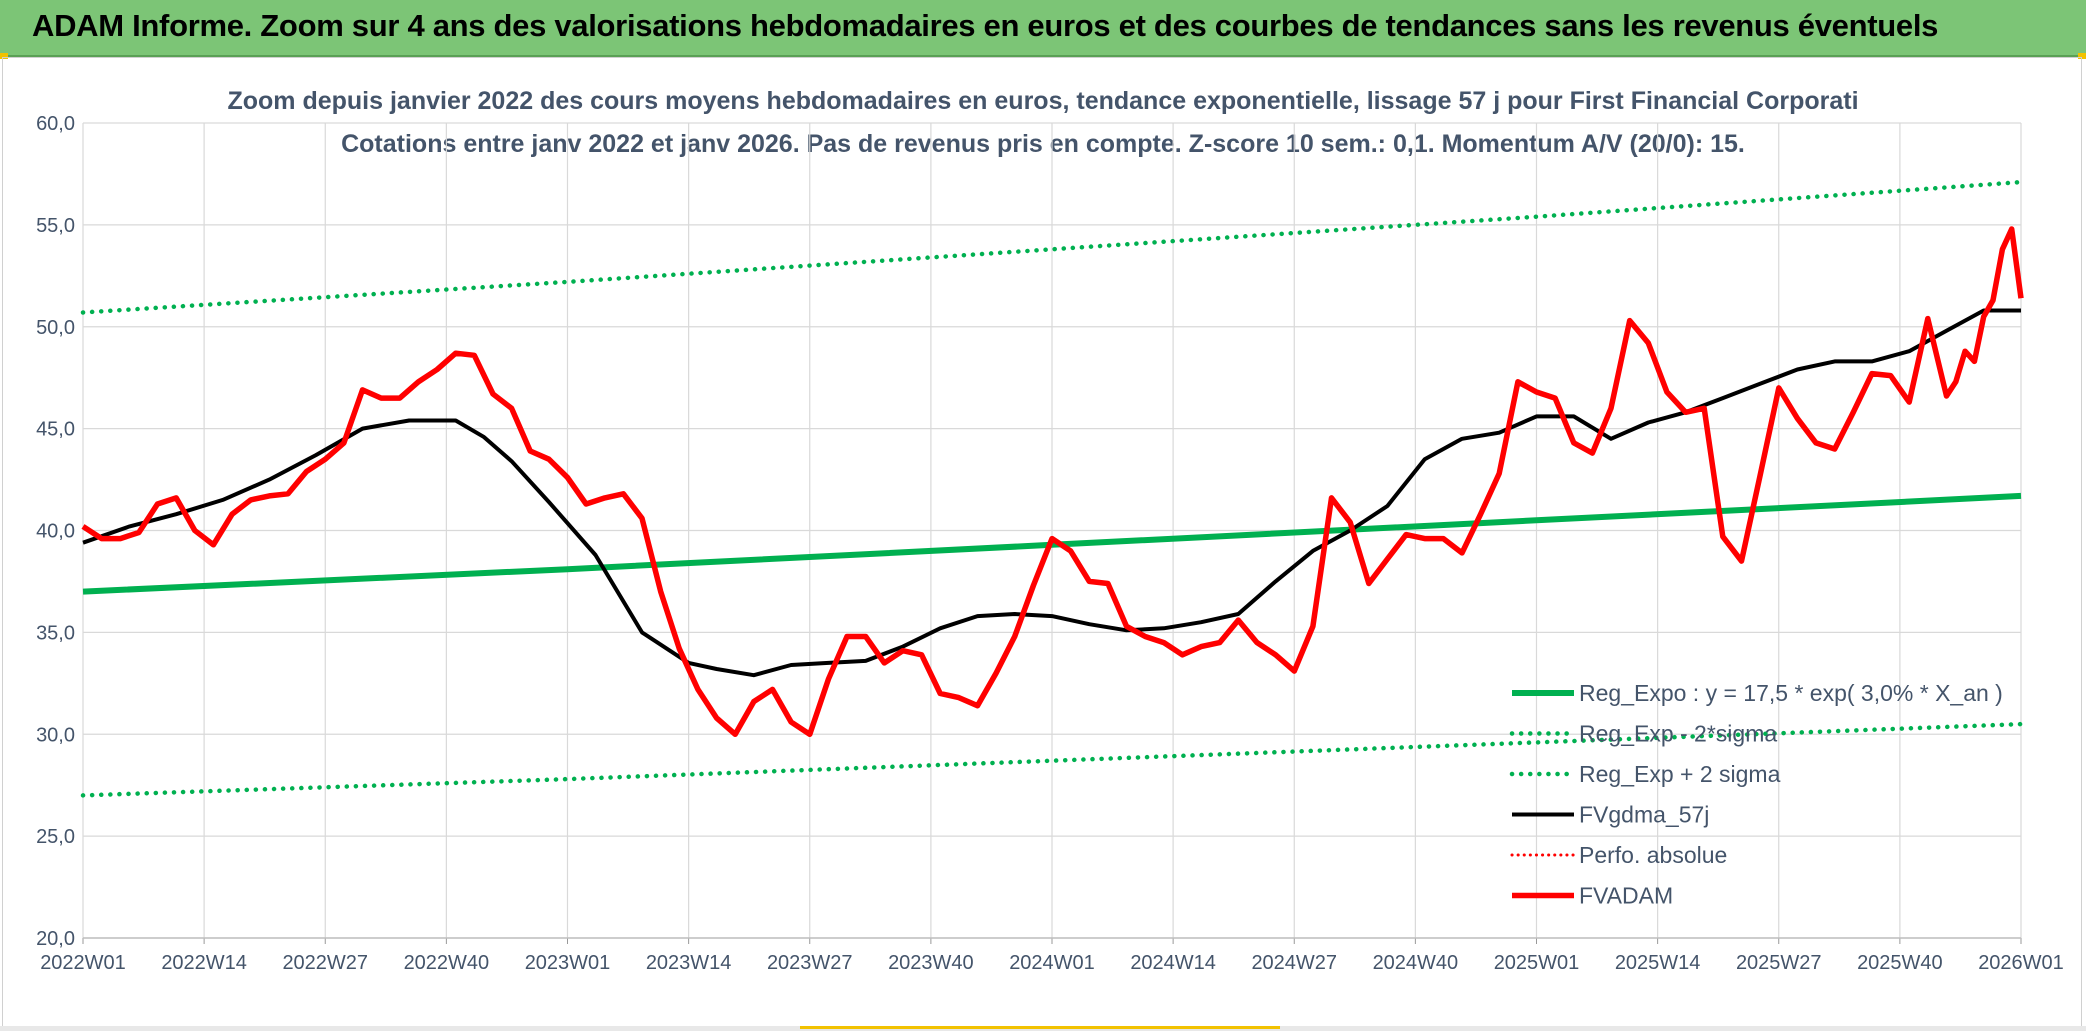 The width and height of the screenshot is (2086, 1031). What do you see at coordinates (689, 963) in the screenshot?
I see `x-tick-label: 2023W14` at bounding box center [689, 963].